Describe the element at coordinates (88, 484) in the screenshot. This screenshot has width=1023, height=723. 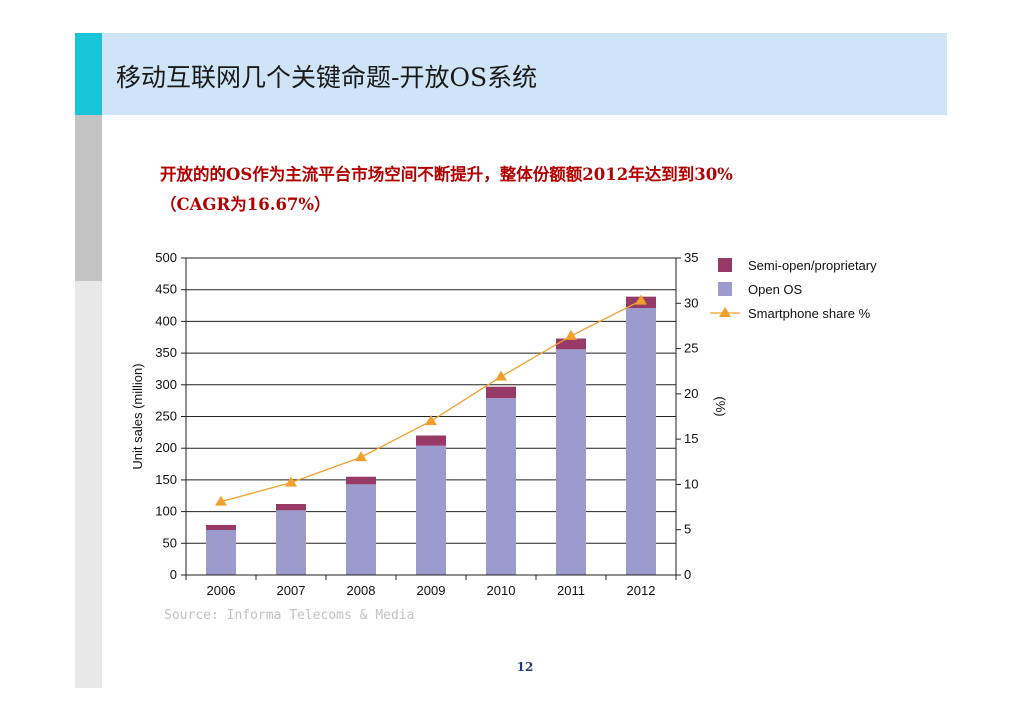
I see `side-bar-light` at that location.